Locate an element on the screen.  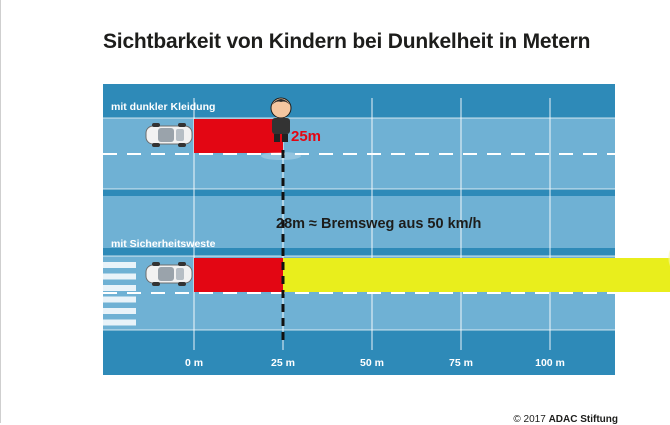
frame-border is located at coordinates (0, 211).